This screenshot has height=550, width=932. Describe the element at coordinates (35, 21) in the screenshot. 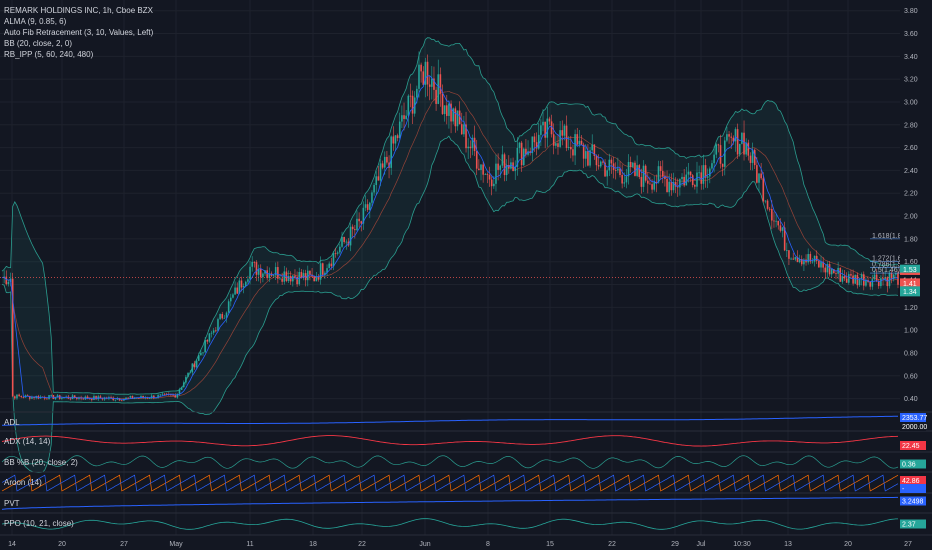

I see `legend-alma: ALMA (9, 0.85, 6)` at that location.